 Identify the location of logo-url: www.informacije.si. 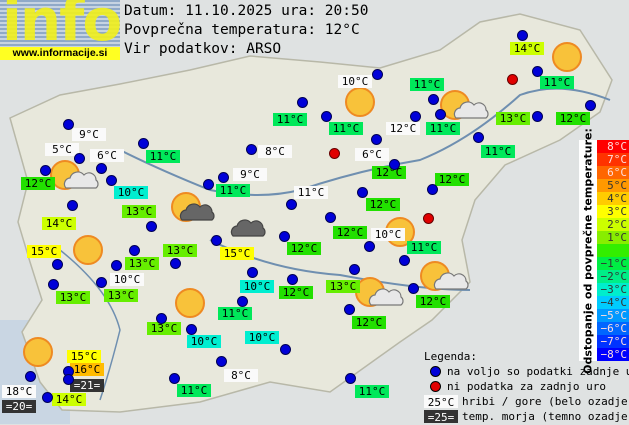
(60, 53).